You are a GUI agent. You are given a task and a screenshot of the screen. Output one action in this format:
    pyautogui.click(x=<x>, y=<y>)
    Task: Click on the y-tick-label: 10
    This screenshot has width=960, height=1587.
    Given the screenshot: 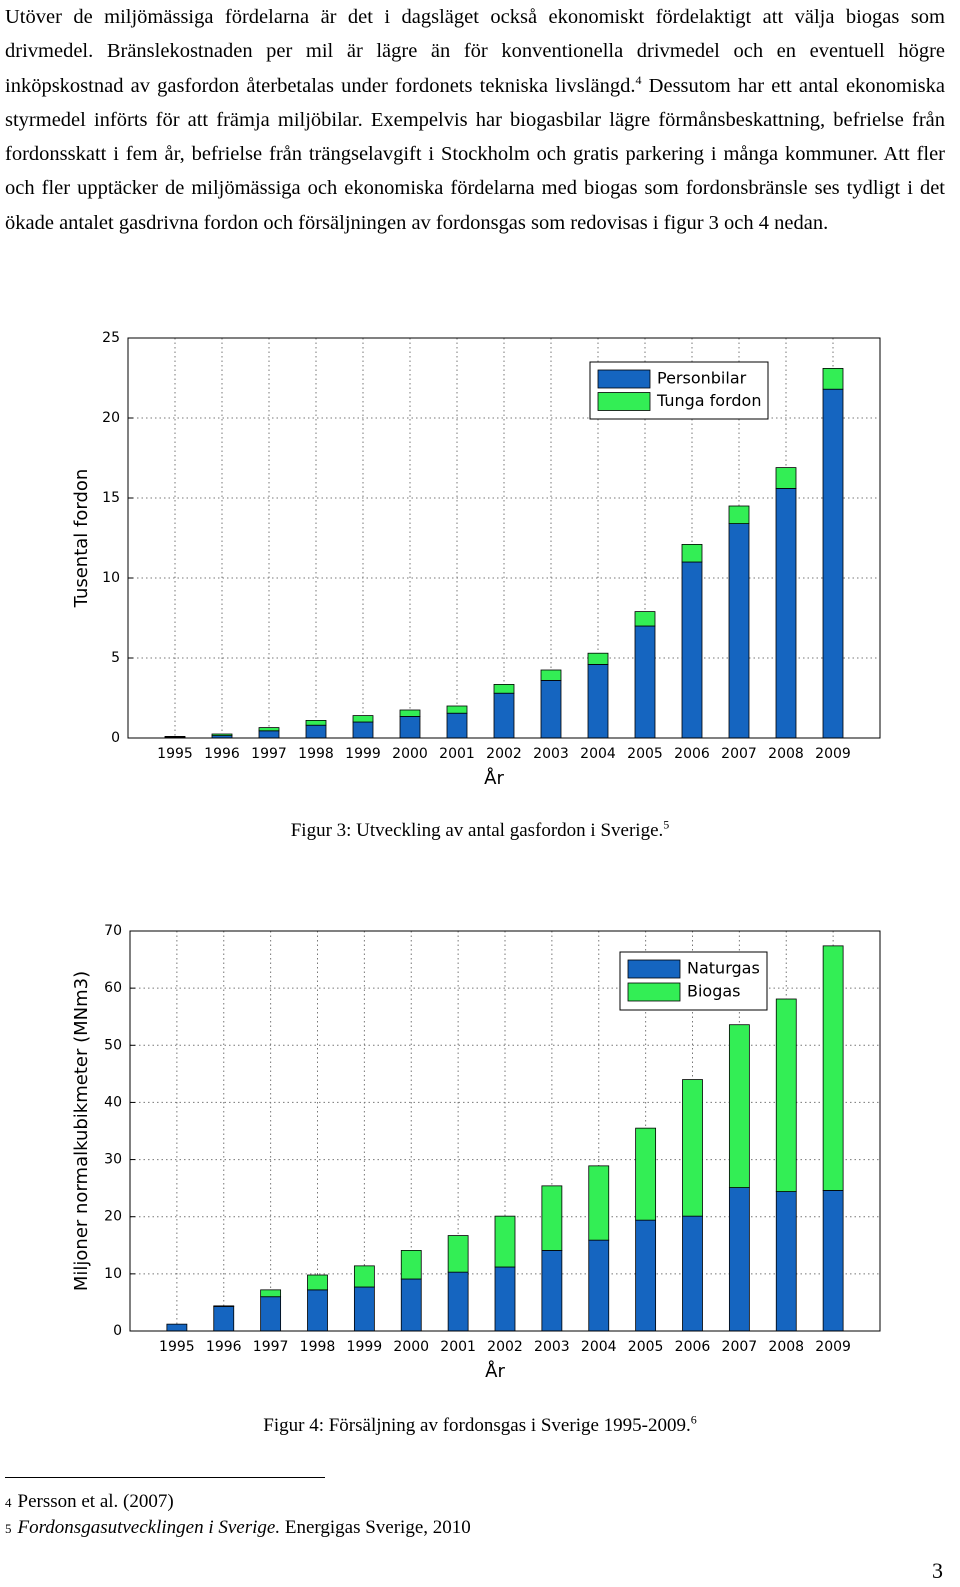 What is the action you would take?
    pyautogui.click(x=113, y=1274)
    